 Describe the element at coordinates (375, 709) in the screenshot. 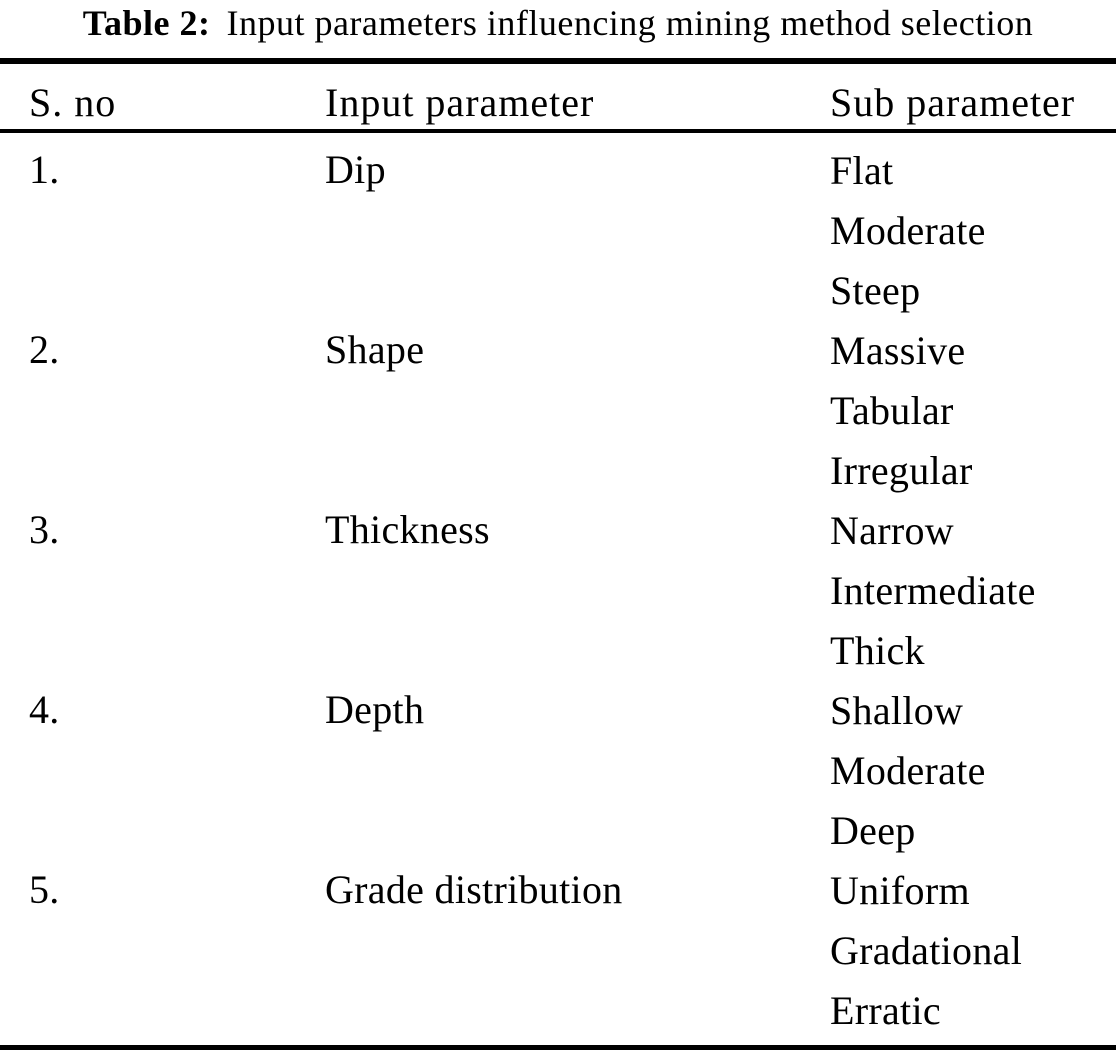

I see `input-parameter-cell: Depth` at that location.